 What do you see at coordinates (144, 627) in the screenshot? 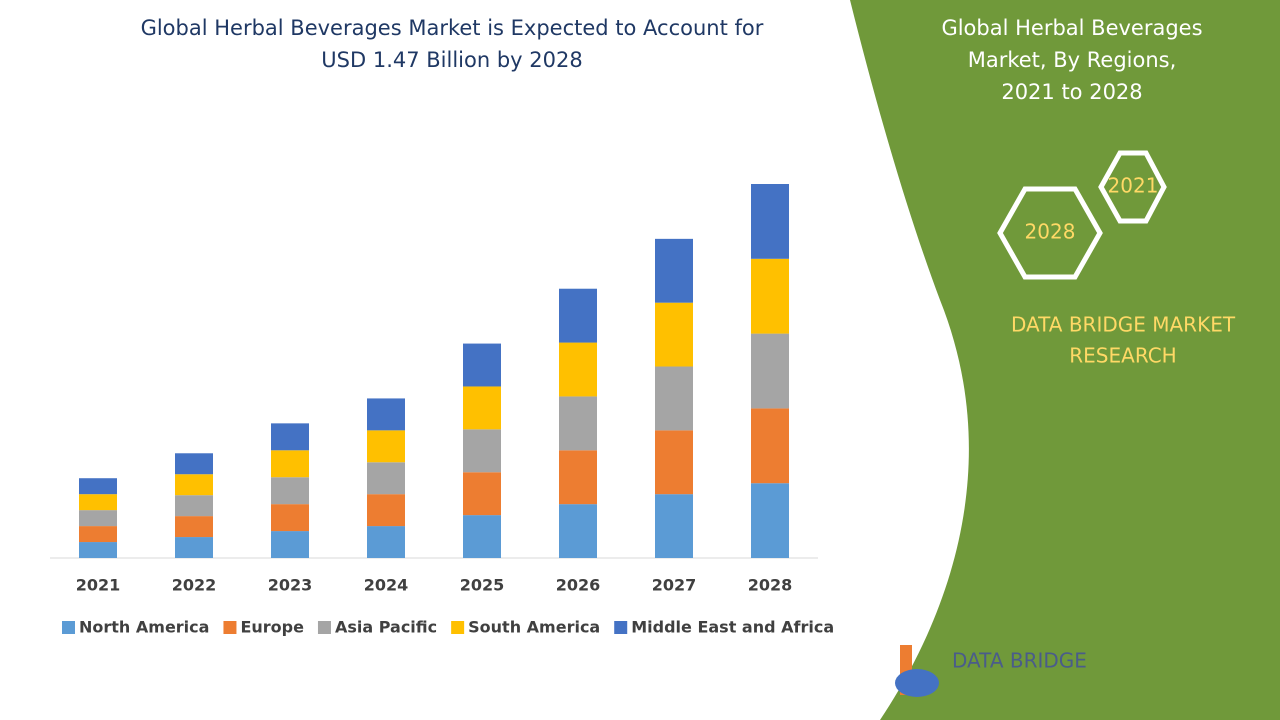
I see `legend-label: North America` at bounding box center [144, 627].